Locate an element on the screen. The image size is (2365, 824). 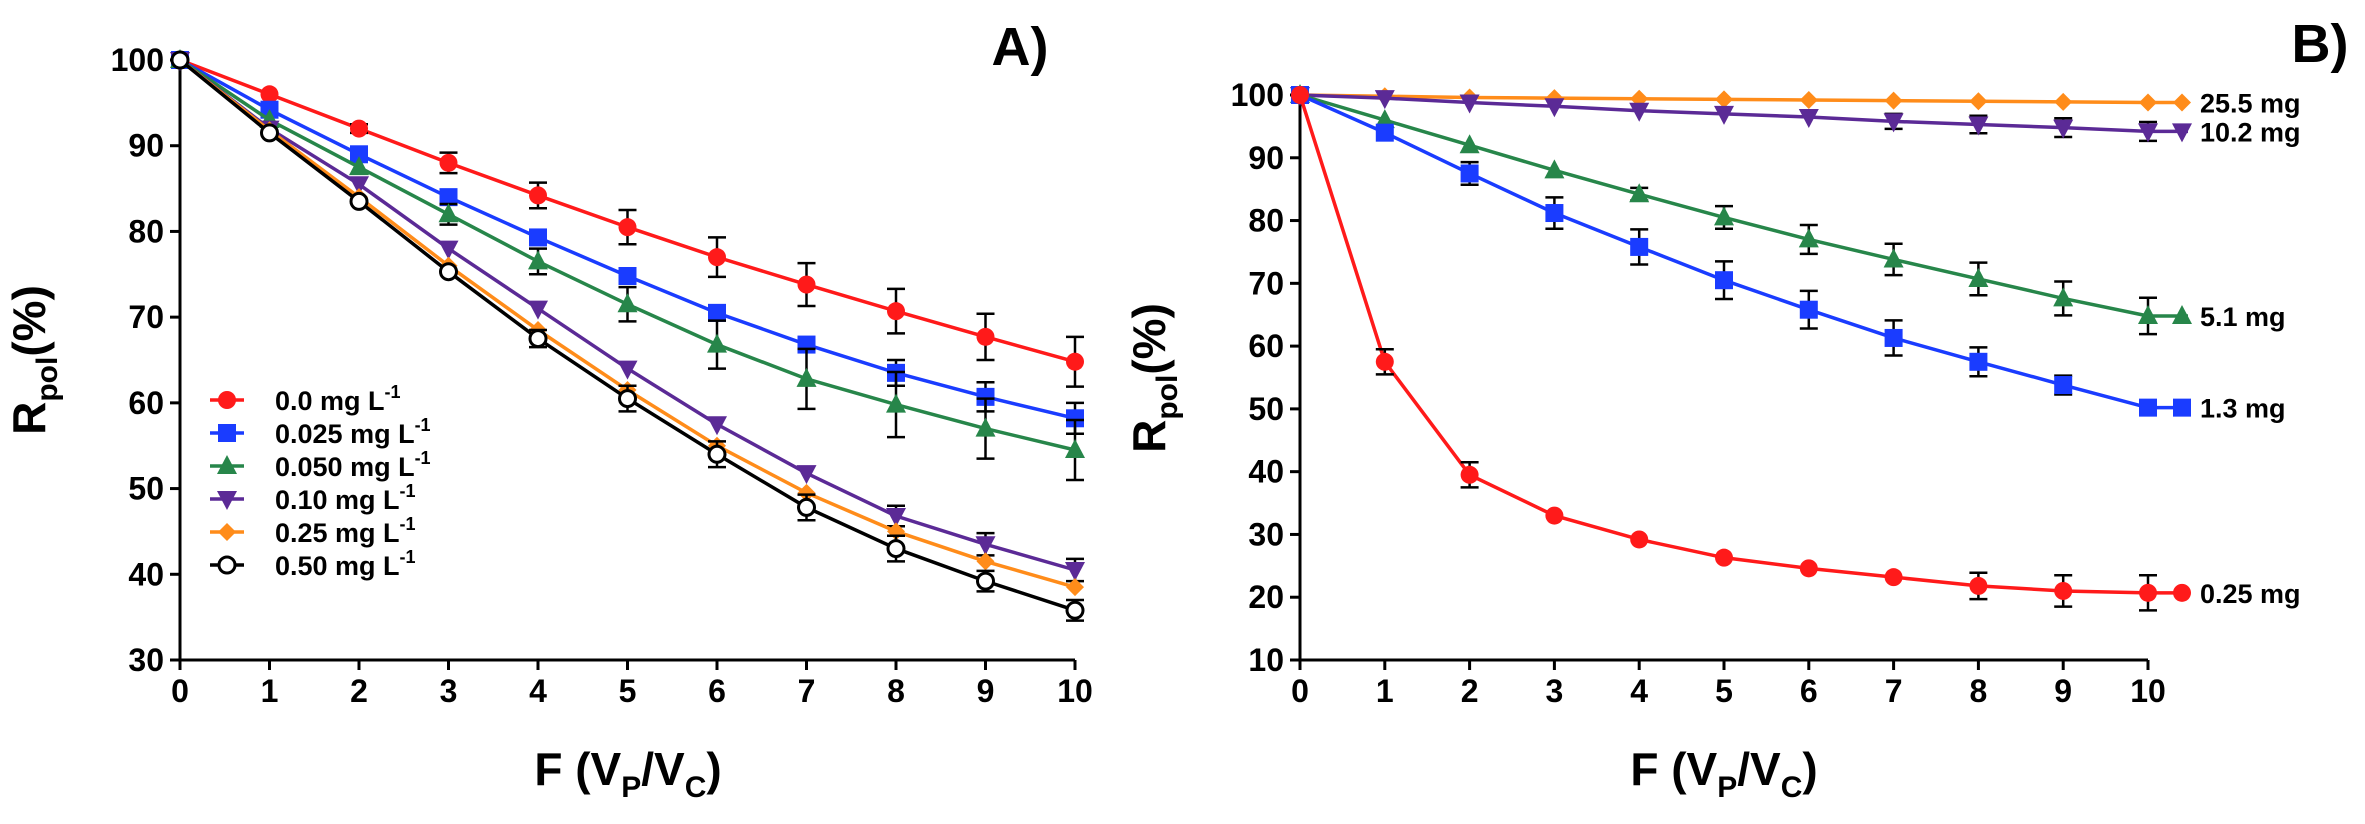
x-axis-label: F (VP/VC) is located at coordinates (1723, 773).